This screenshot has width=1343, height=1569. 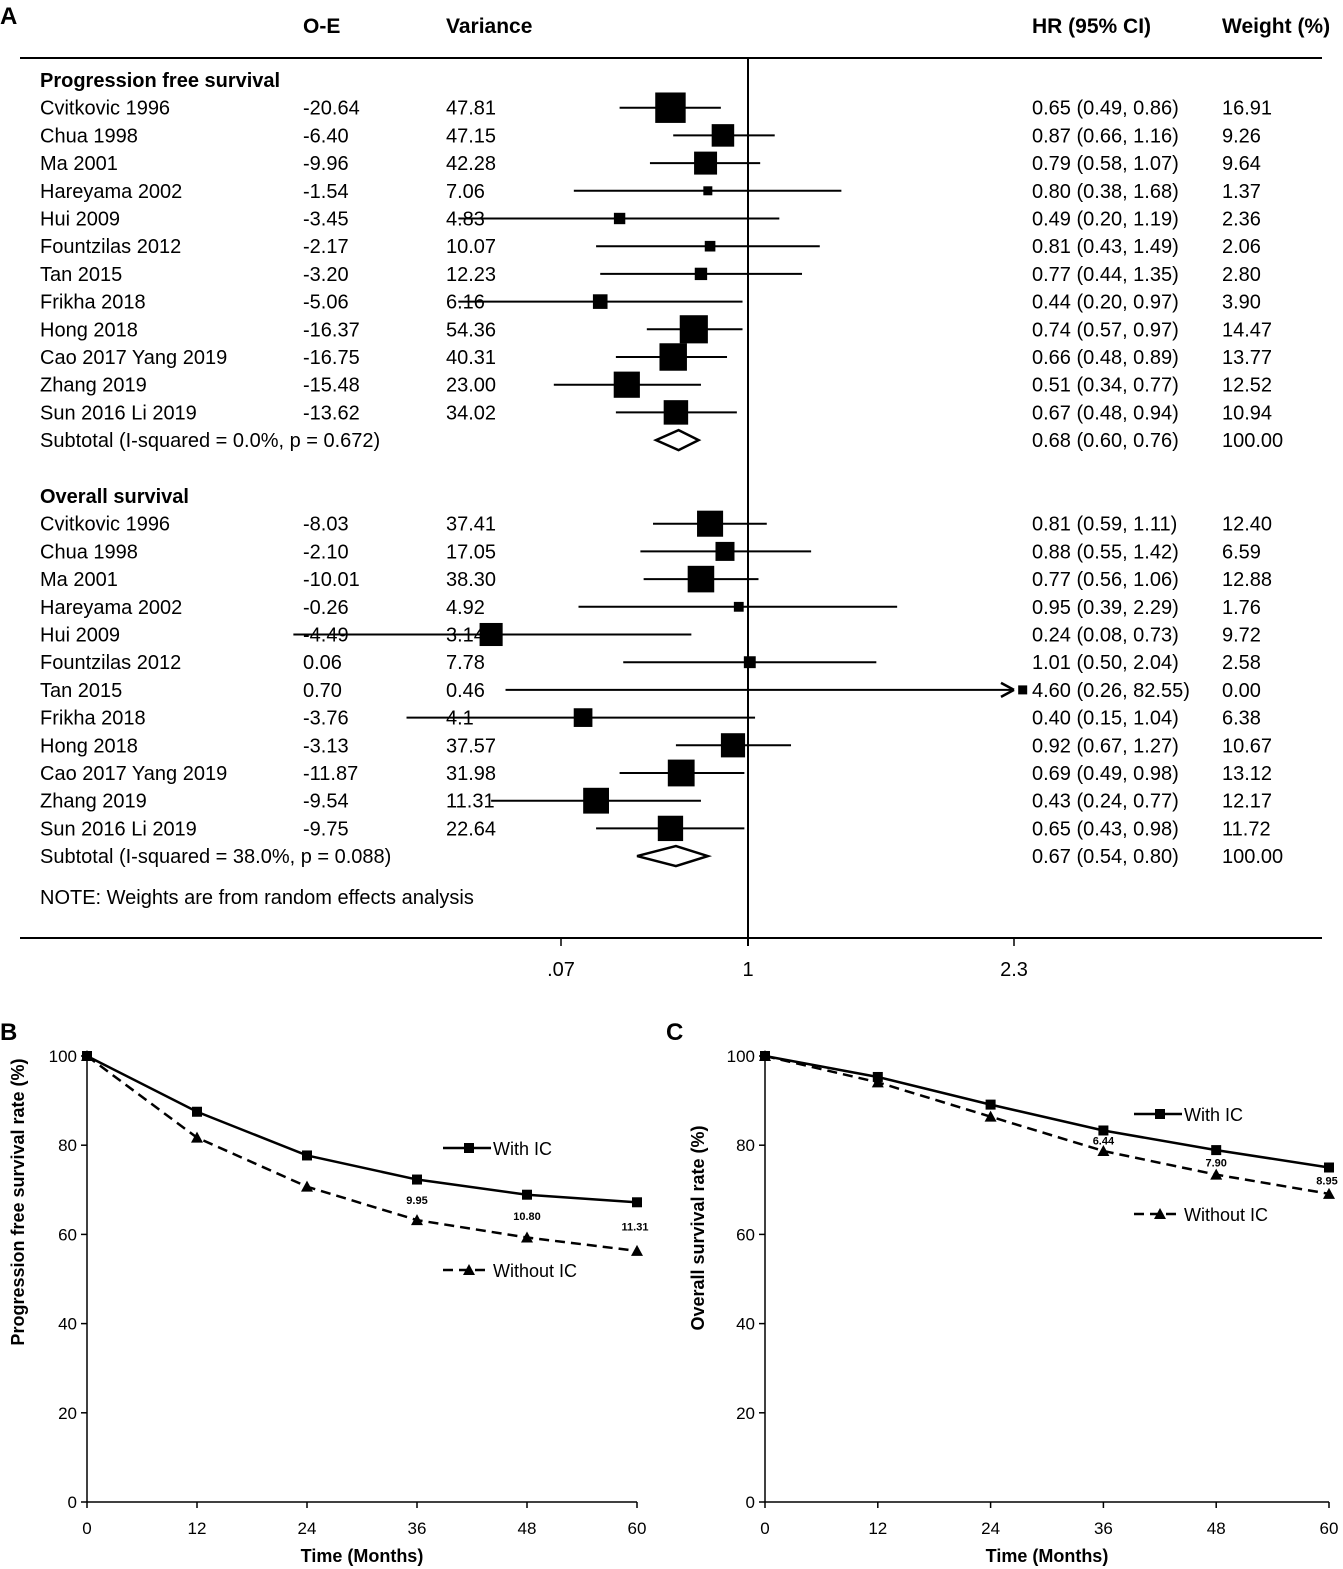 What do you see at coordinates (111, 192) in the screenshot?
I see `study-name: Hareyama 2002` at bounding box center [111, 192].